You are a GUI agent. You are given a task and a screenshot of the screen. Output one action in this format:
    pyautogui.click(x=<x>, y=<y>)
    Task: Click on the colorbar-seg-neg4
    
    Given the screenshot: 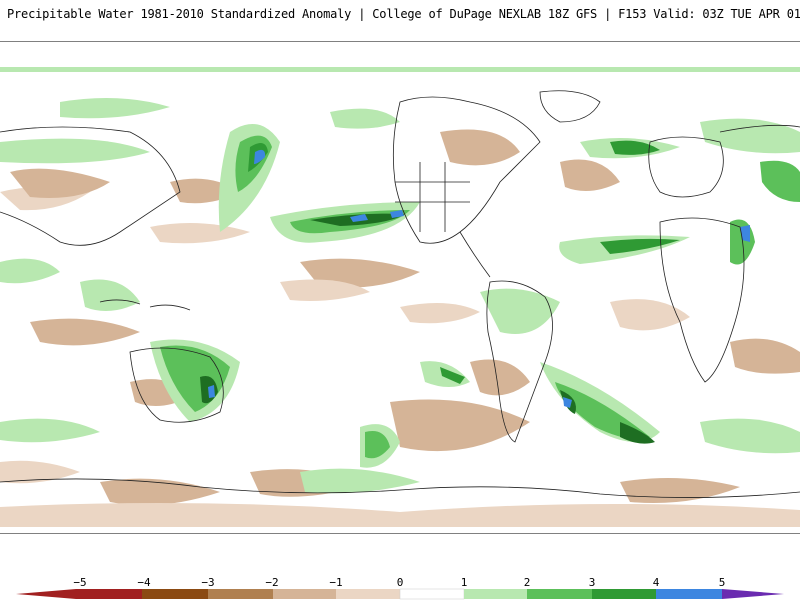 What is the action you would take?
    pyautogui.click(x=175, y=594)
    